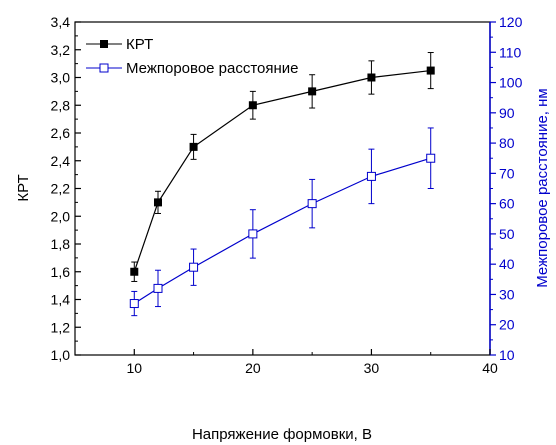 This screenshot has height=445, width=556. Describe the element at coordinates (372, 368) in the screenshot. I see `x-tick-label: 30` at that location.